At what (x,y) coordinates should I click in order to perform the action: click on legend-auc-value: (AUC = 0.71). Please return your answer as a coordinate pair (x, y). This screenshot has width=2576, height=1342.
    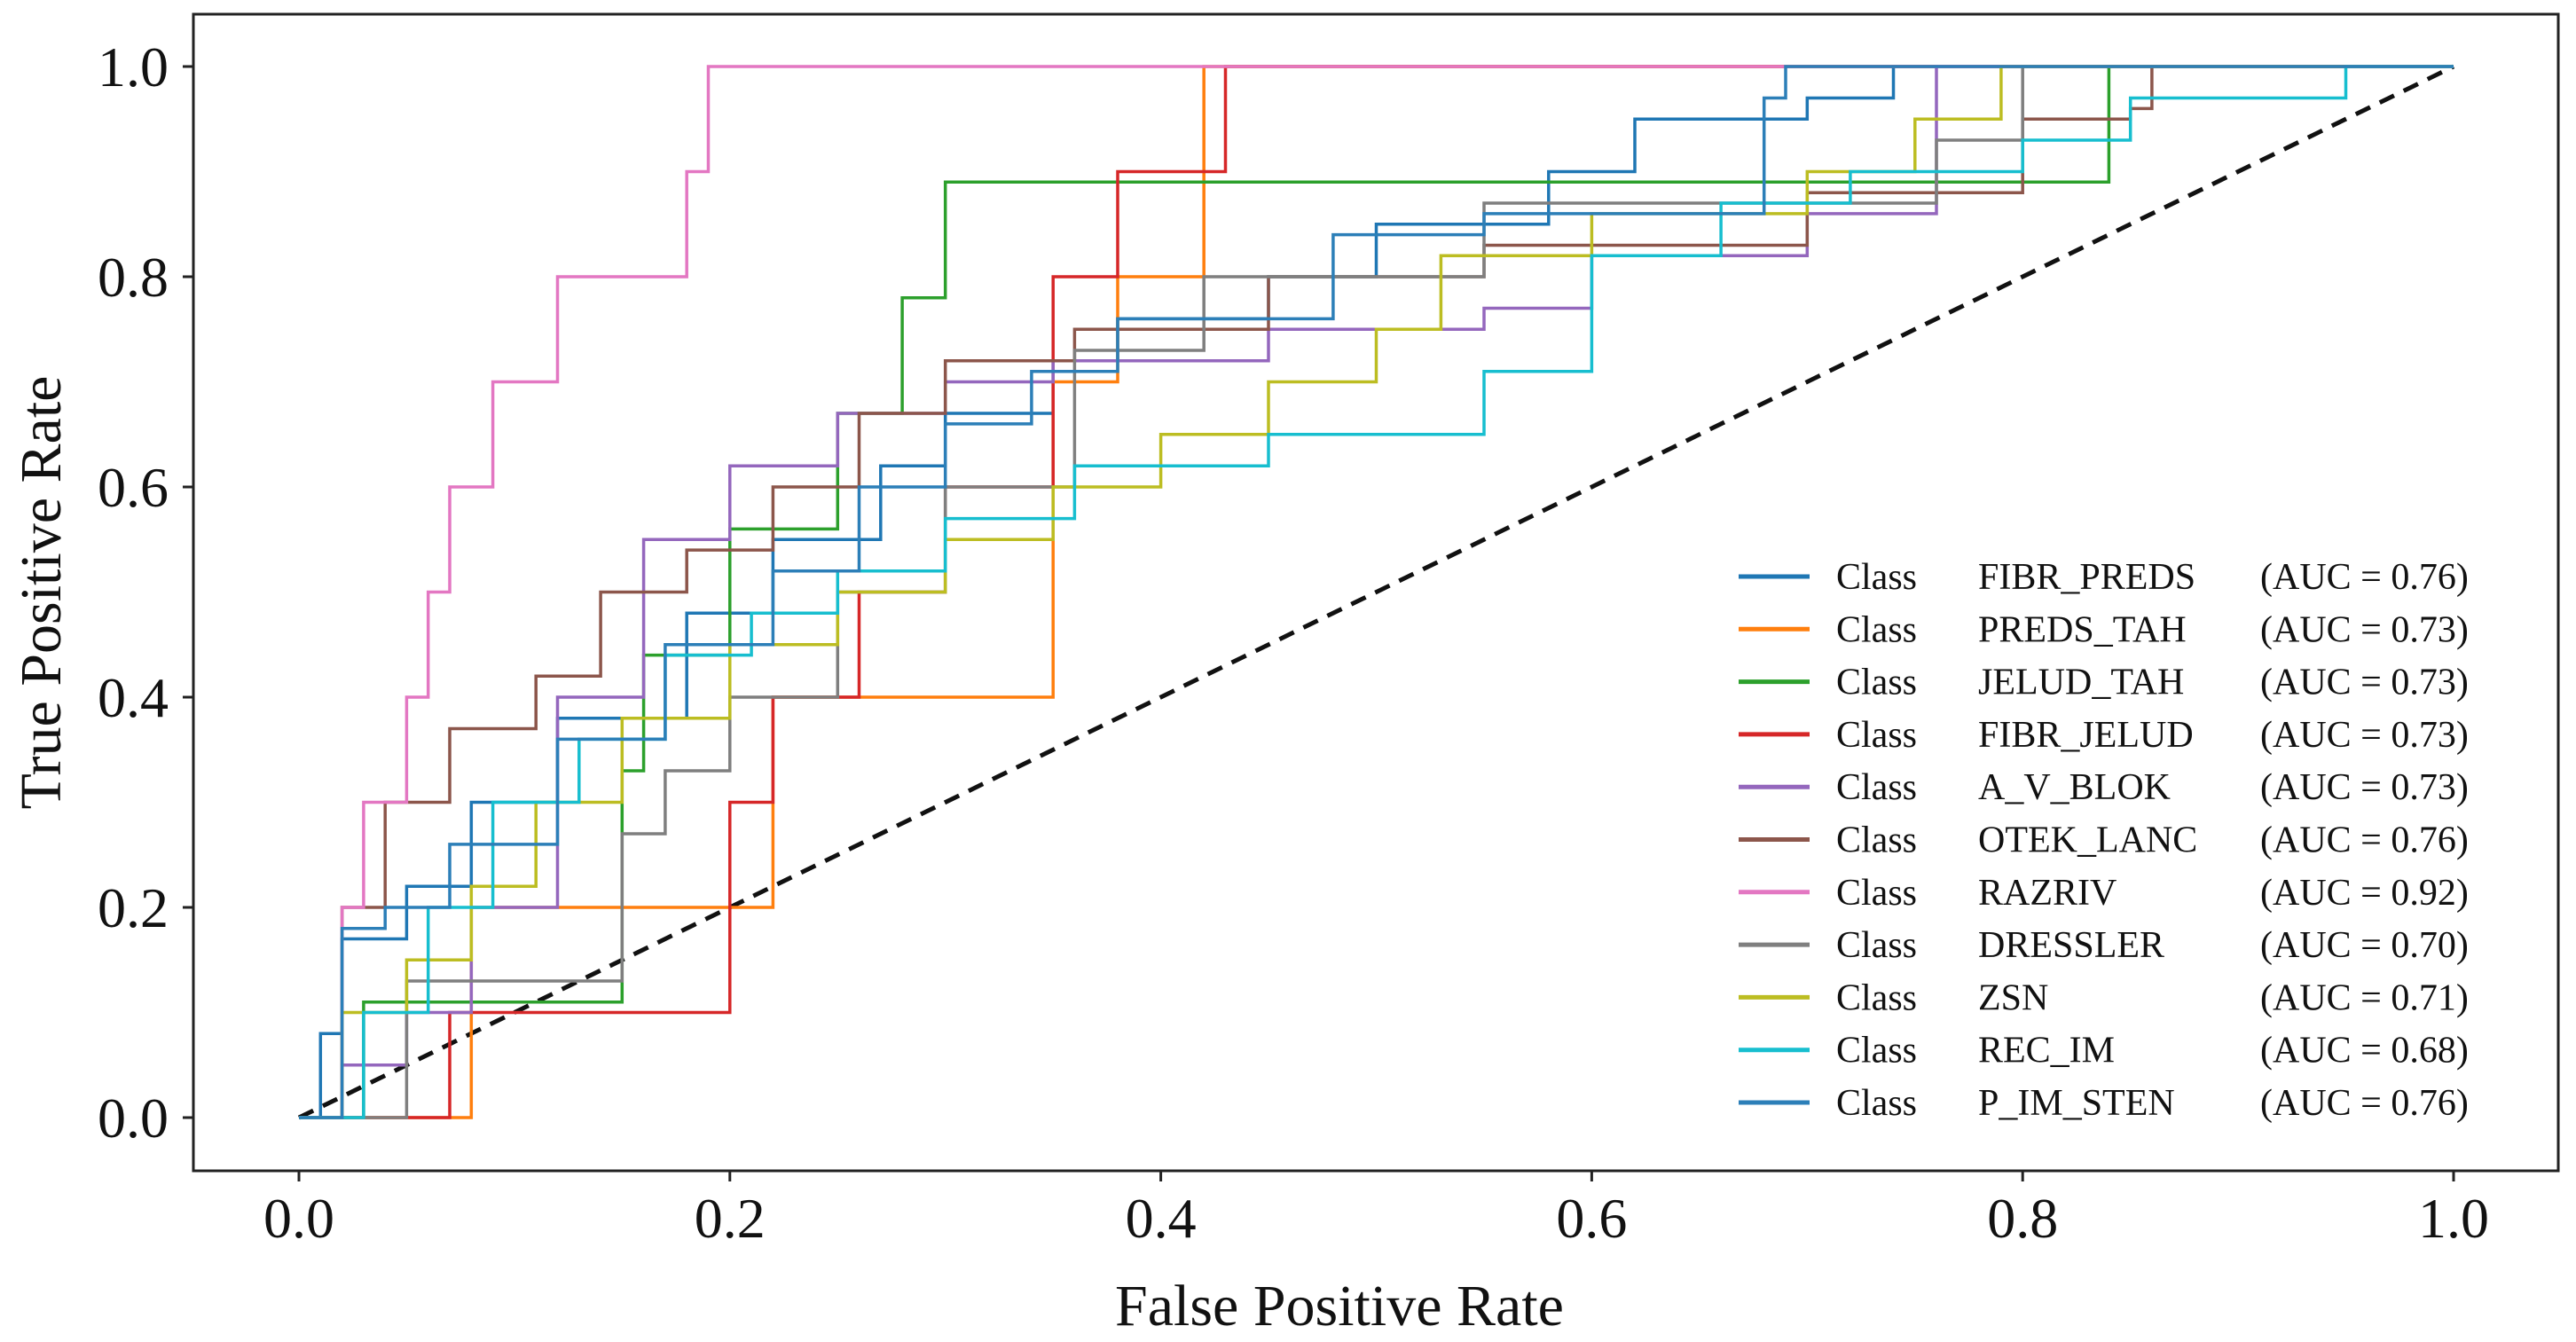
    Looking at the image, I should click on (2364, 997).